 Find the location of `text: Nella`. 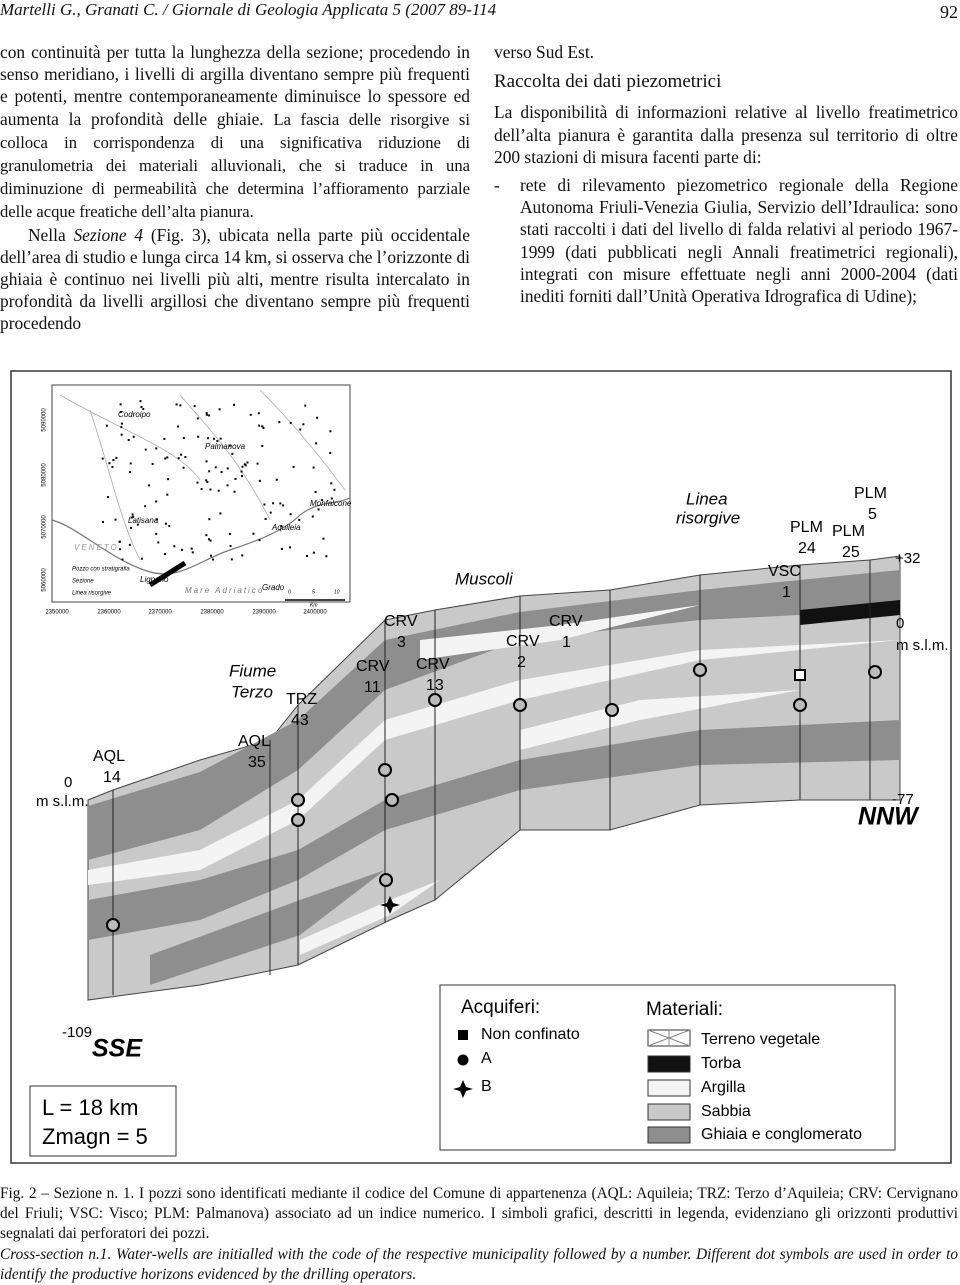

text: Nella is located at coordinates (47, 234).